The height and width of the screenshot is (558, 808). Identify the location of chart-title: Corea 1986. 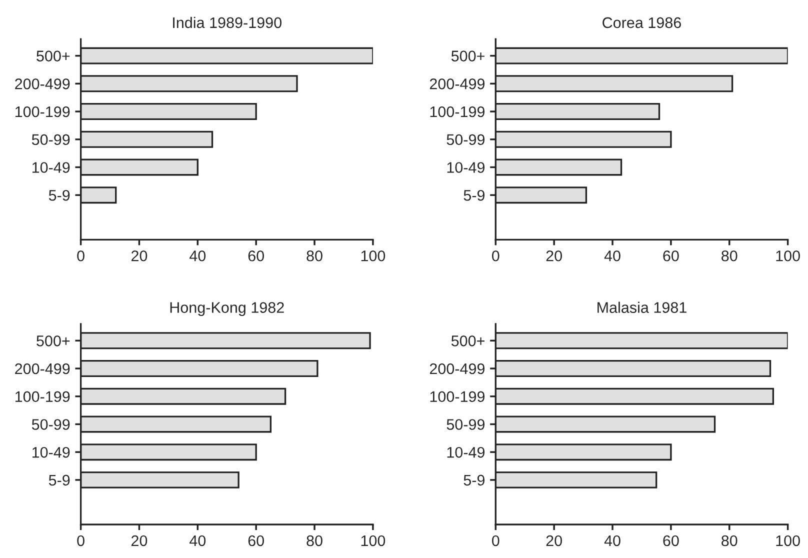
(641, 22).